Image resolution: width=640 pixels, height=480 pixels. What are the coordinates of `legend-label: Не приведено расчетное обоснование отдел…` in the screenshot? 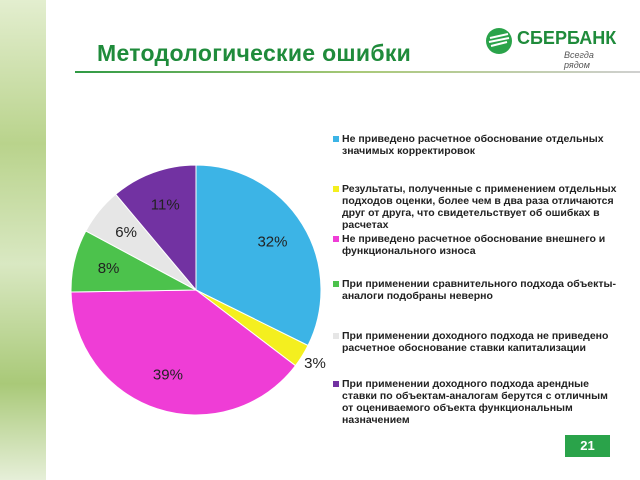 It's located at (473, 145).